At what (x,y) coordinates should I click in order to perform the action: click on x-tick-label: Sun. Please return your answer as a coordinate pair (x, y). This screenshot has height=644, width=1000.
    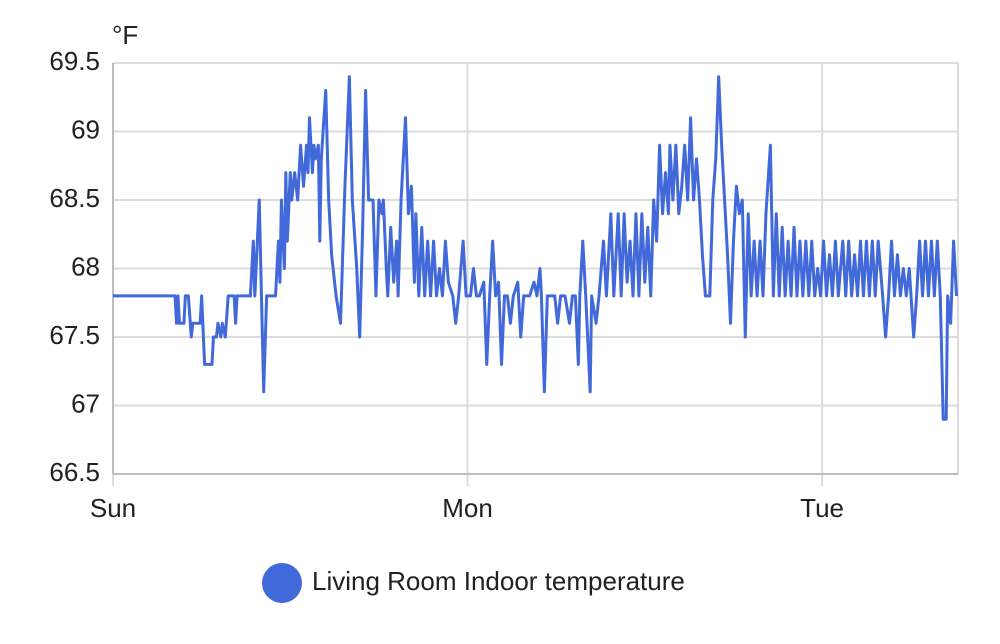
    Looking at the image, I should click on (113, 508).